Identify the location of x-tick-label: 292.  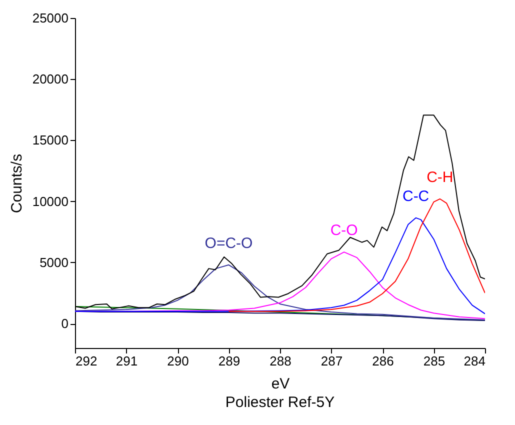
(87, 361).